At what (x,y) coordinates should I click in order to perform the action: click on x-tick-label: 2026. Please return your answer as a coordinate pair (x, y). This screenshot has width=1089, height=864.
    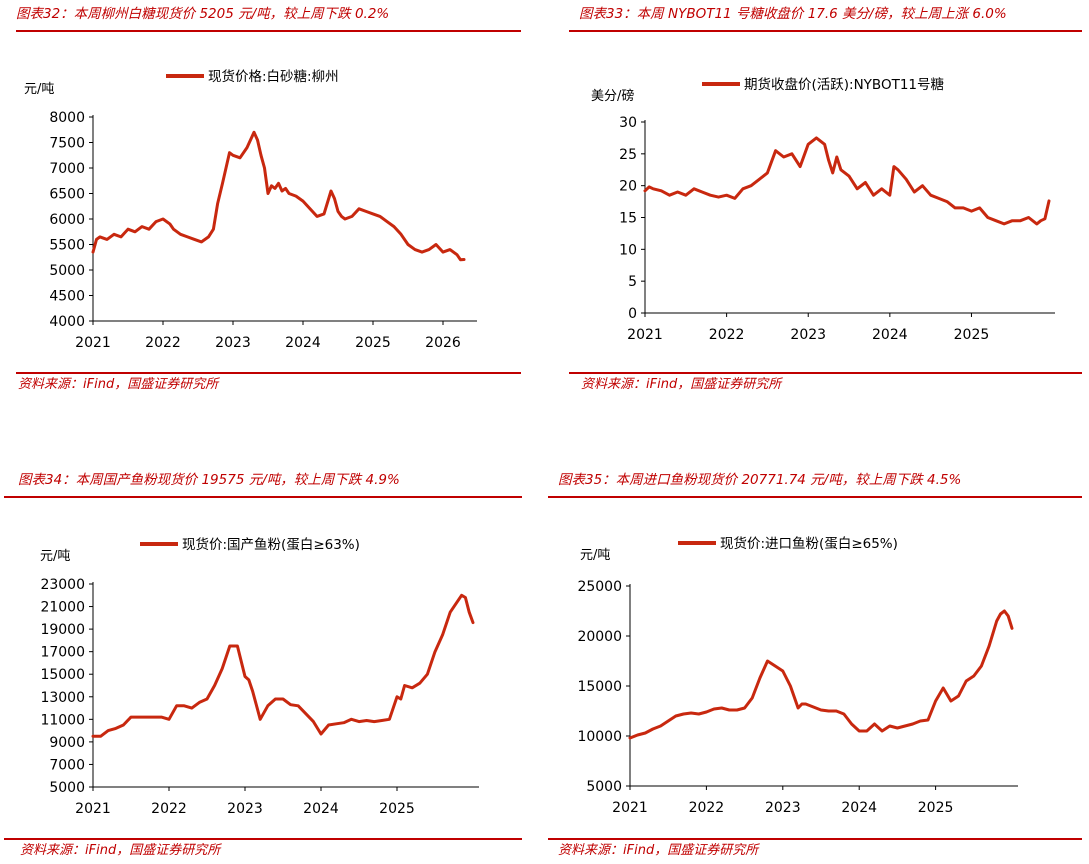
    Looking at the image, I should click on (443, 343).